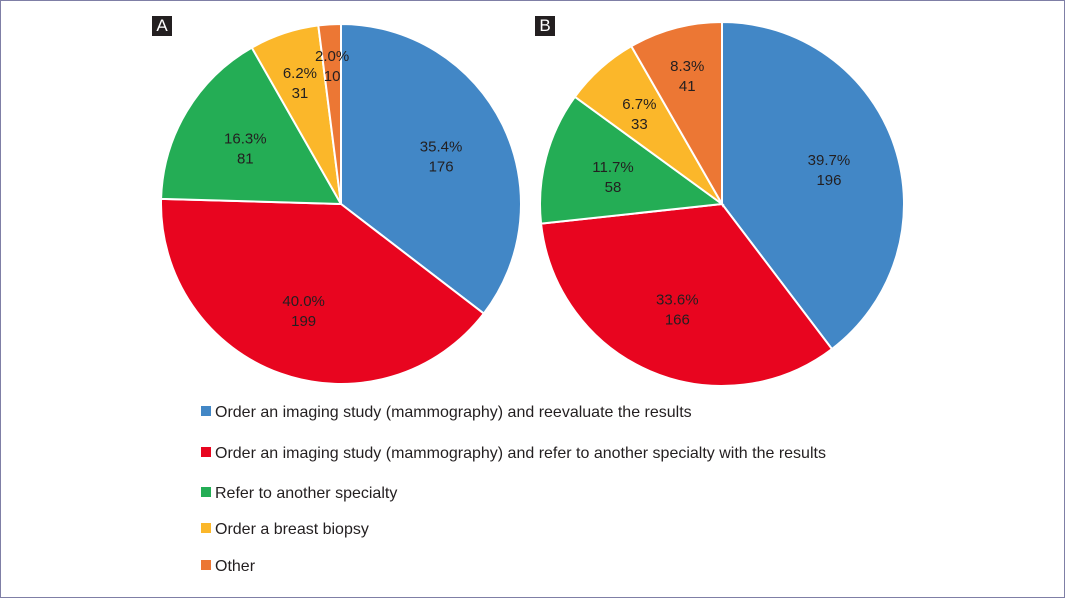  What do you see at coordinates (687, 86) in the screenshot?
I see `slice-count-label: 41` at bounding box center [687, 86].